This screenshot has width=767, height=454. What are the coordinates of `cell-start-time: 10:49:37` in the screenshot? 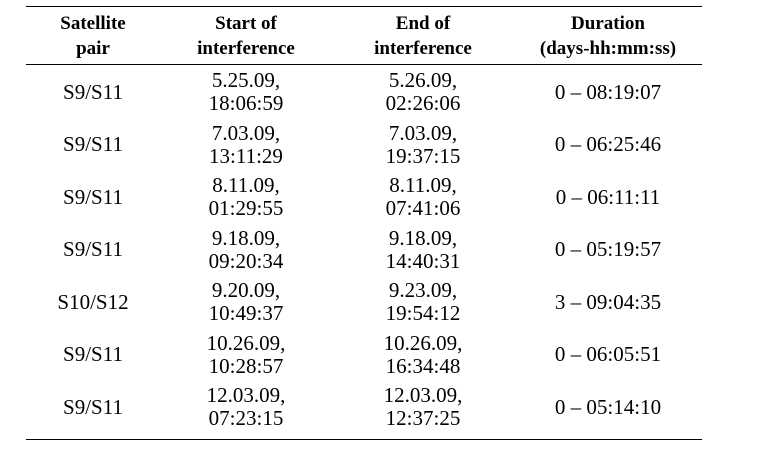 It's located at (246, 313).